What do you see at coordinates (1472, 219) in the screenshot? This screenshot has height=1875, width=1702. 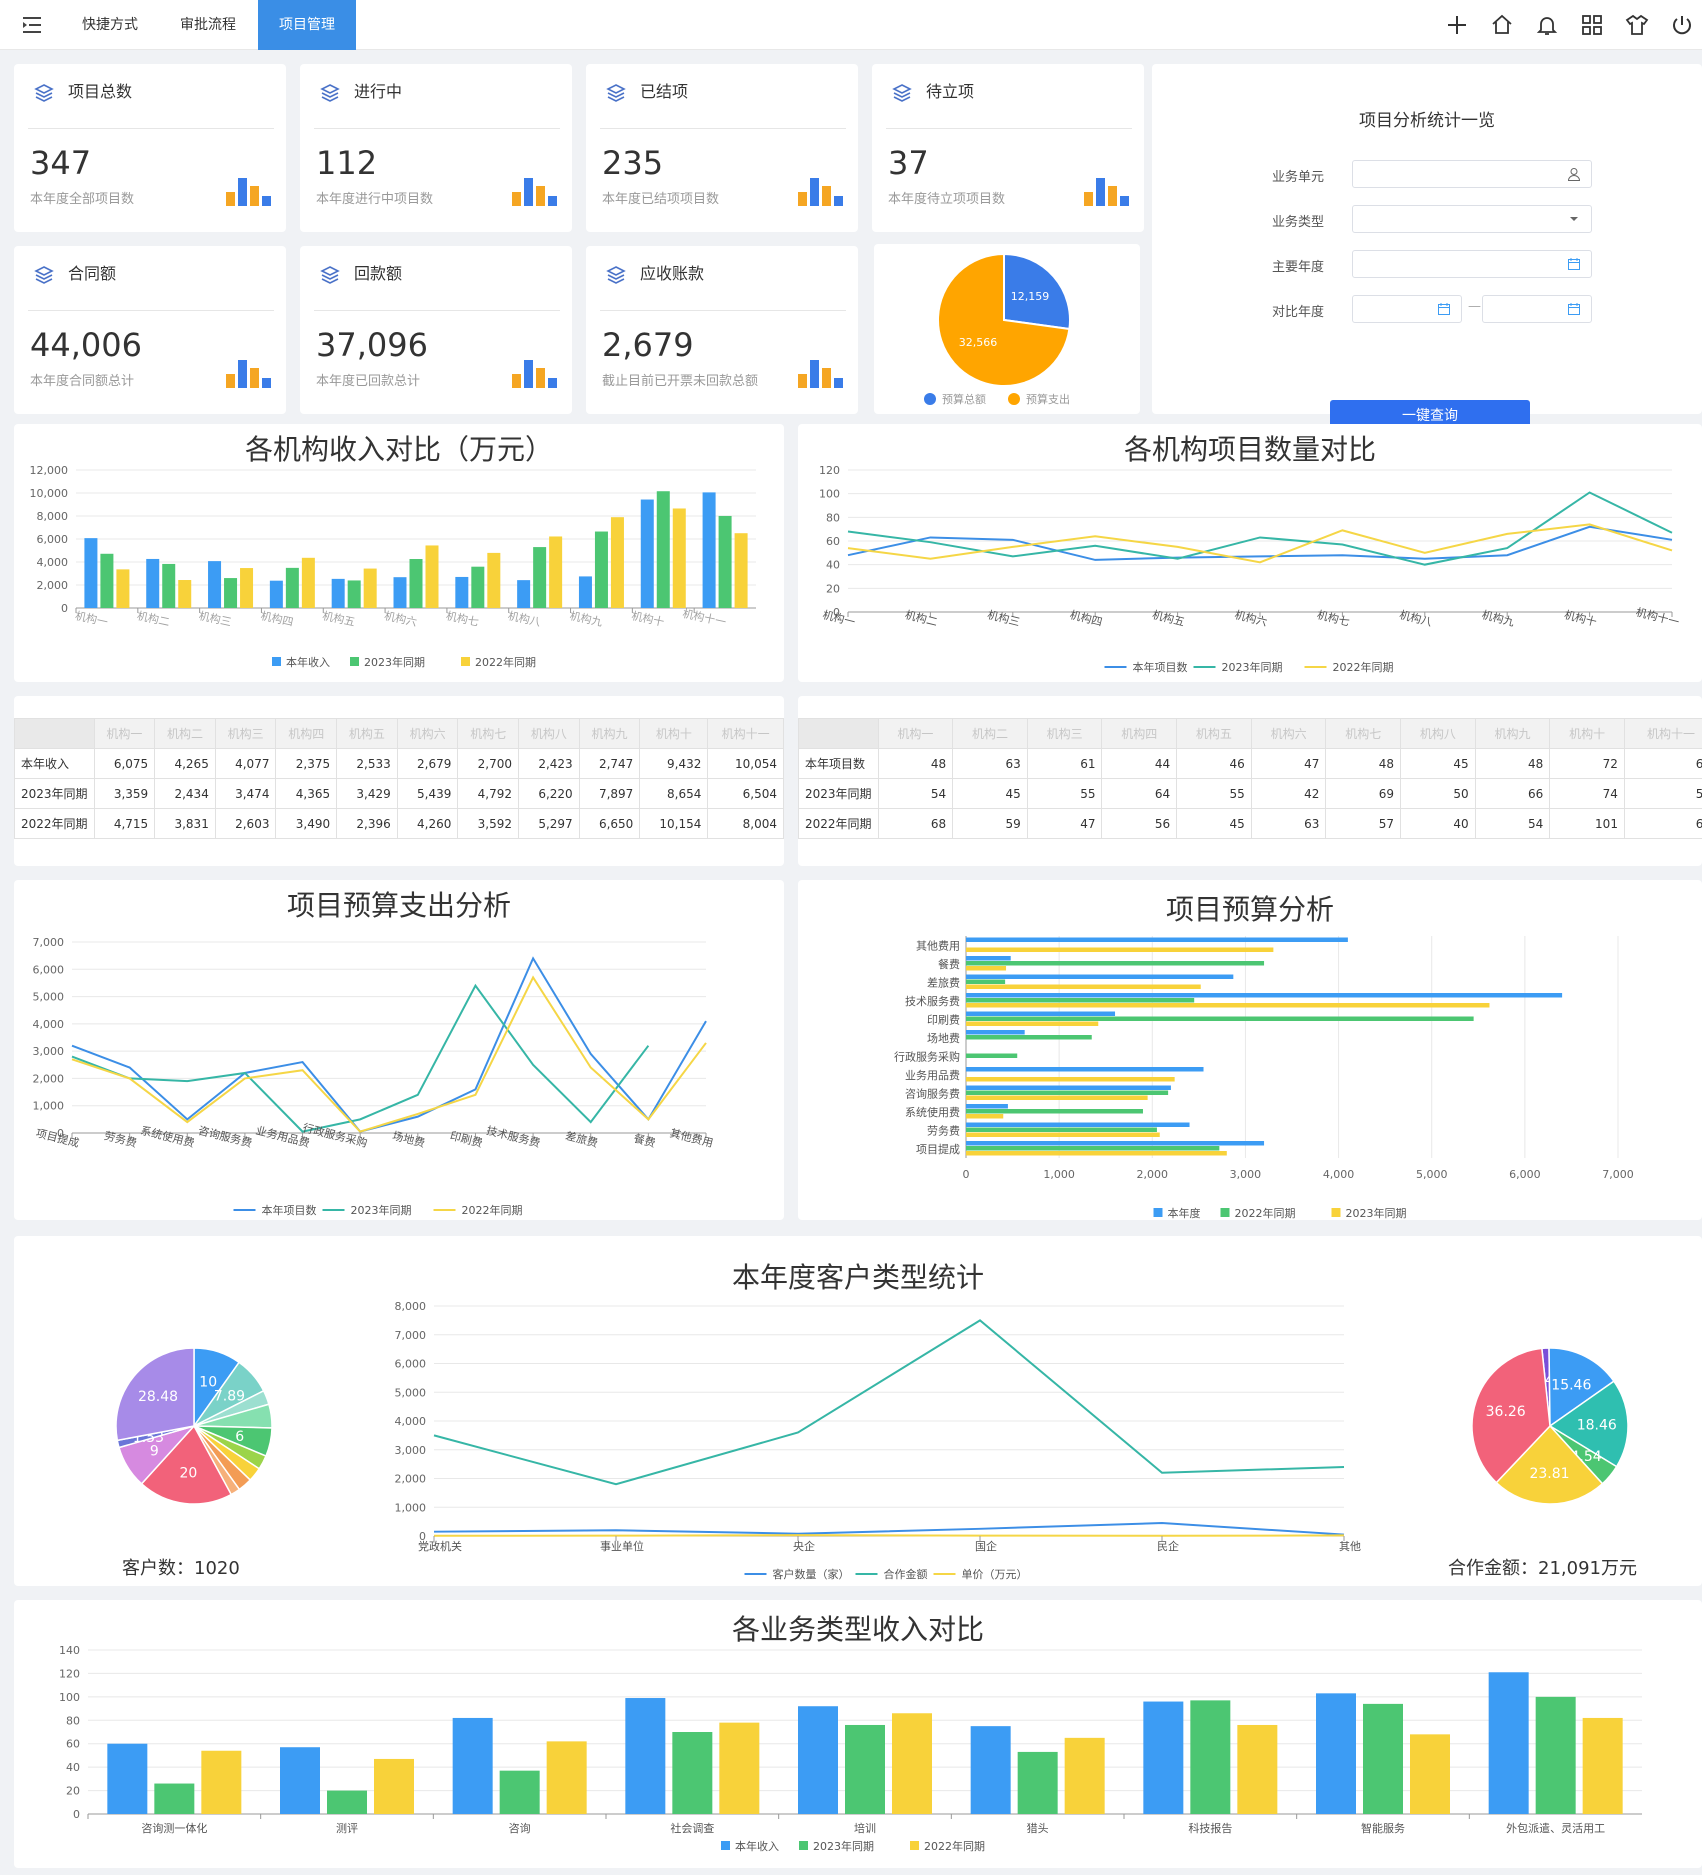 I see `business-type-select` at bounding box center [1472, 219].